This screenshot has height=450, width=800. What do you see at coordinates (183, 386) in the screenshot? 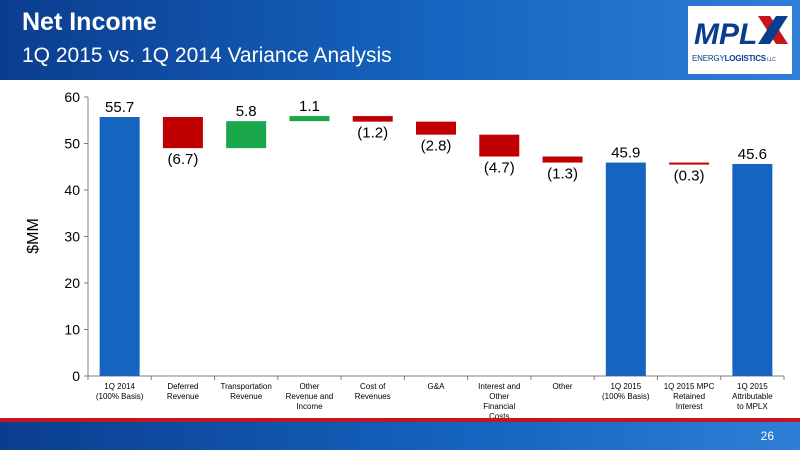
I see `category-label-line: Deferred` at bounding box center [183, 386].